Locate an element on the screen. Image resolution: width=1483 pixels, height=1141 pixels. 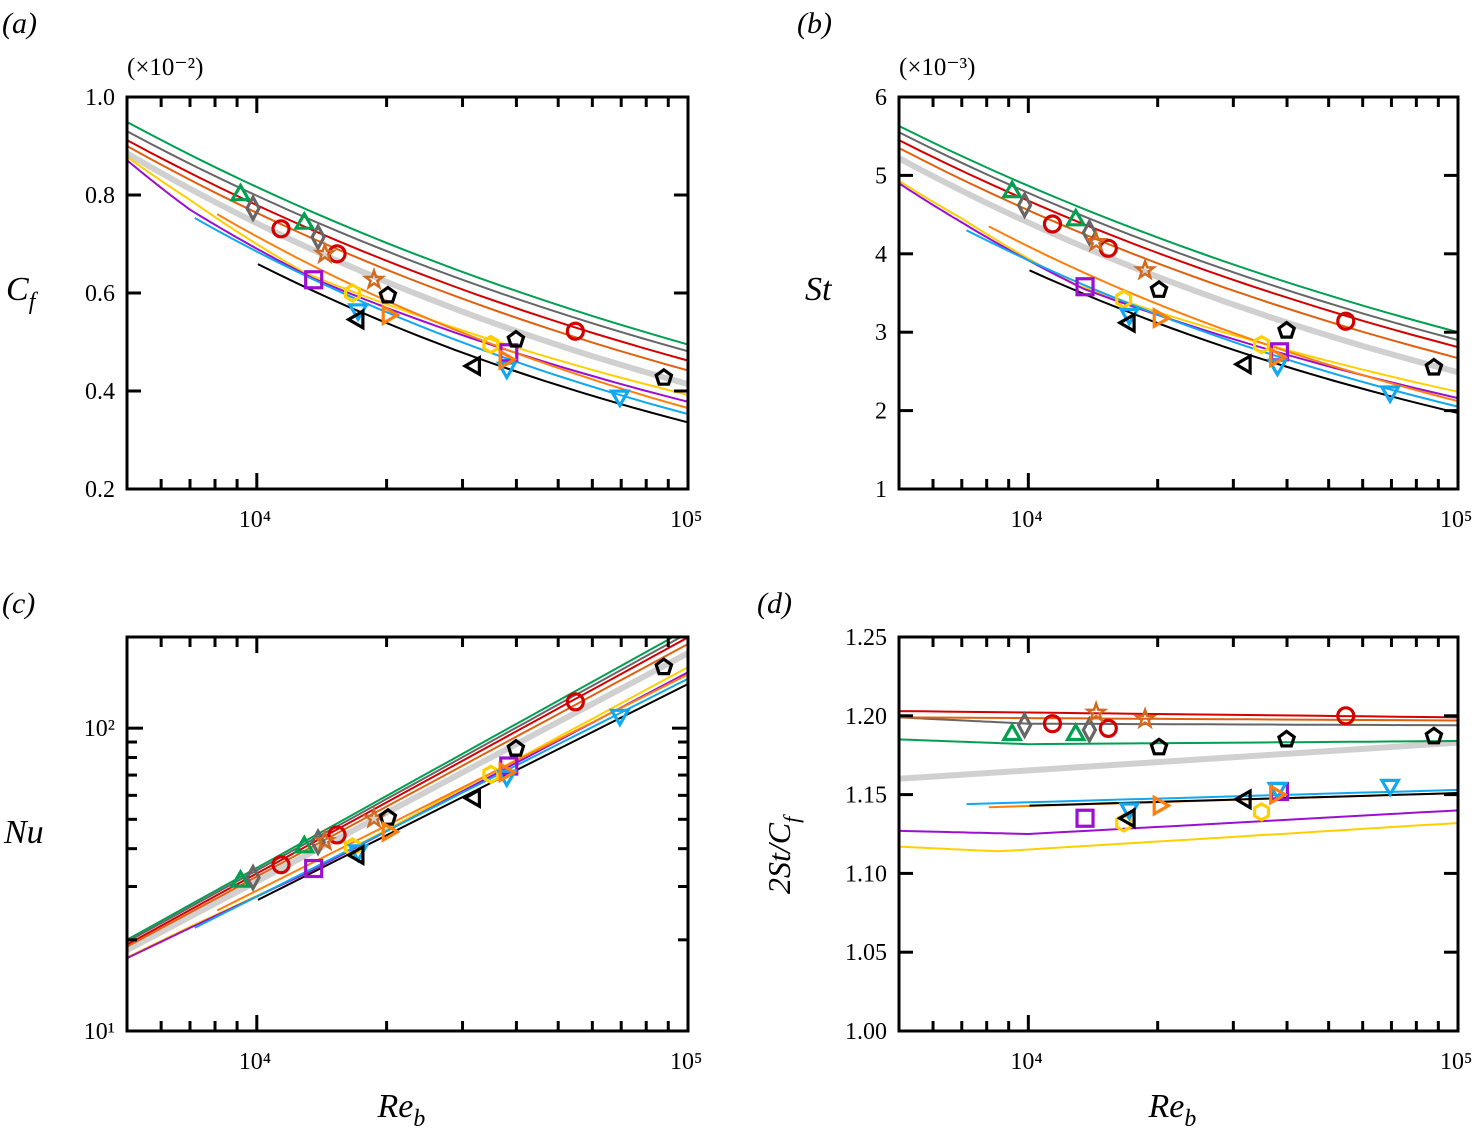
y-tick-label: 0.2 is located at coordinates (100, 490).